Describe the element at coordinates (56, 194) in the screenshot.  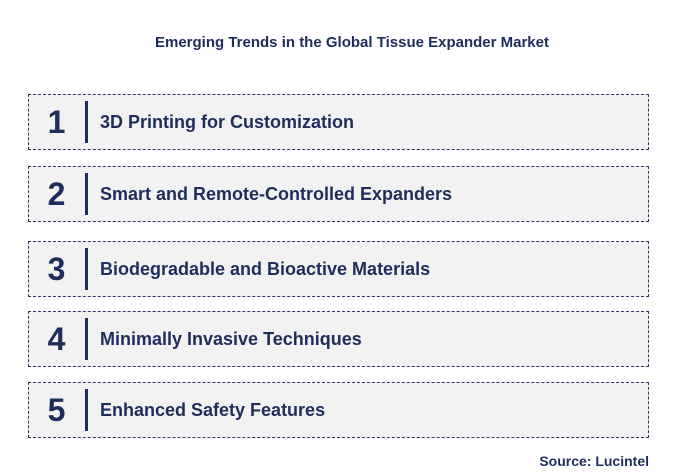
I see `trend-number: 2` at that location.